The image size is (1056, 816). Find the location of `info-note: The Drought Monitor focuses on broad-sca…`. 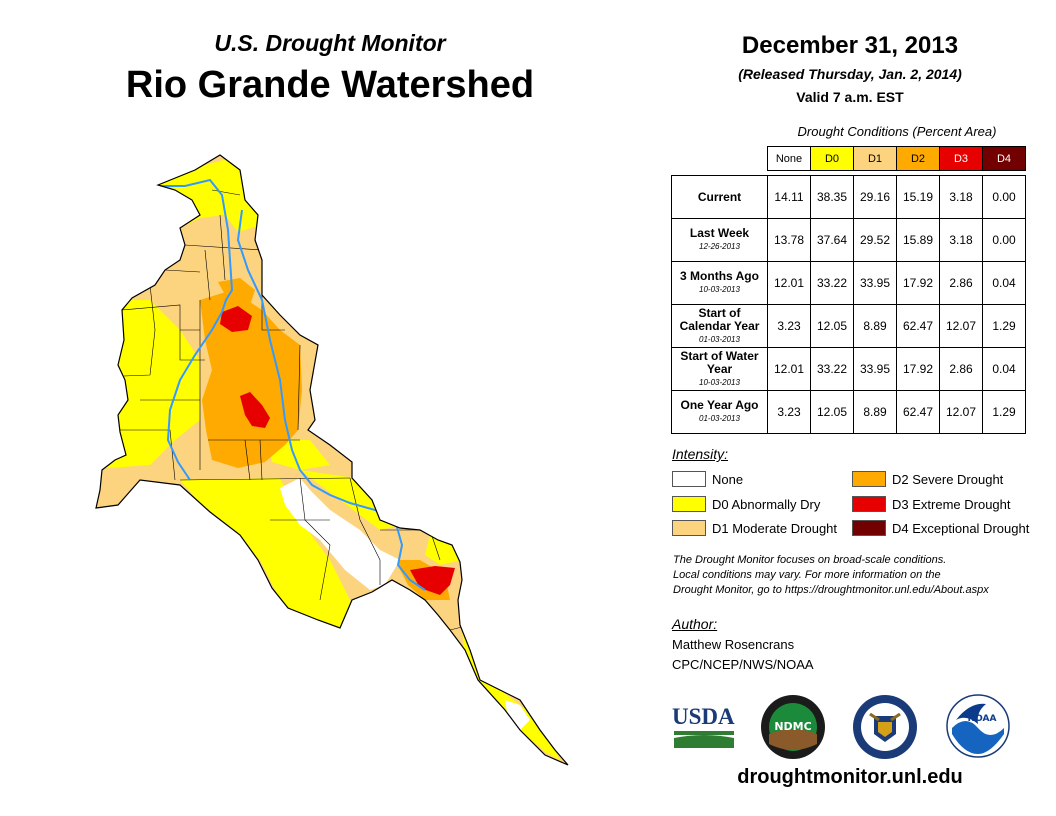

info-note: The Drought Monitor focuses on broad-sca… is located at coordinates (831, 575).